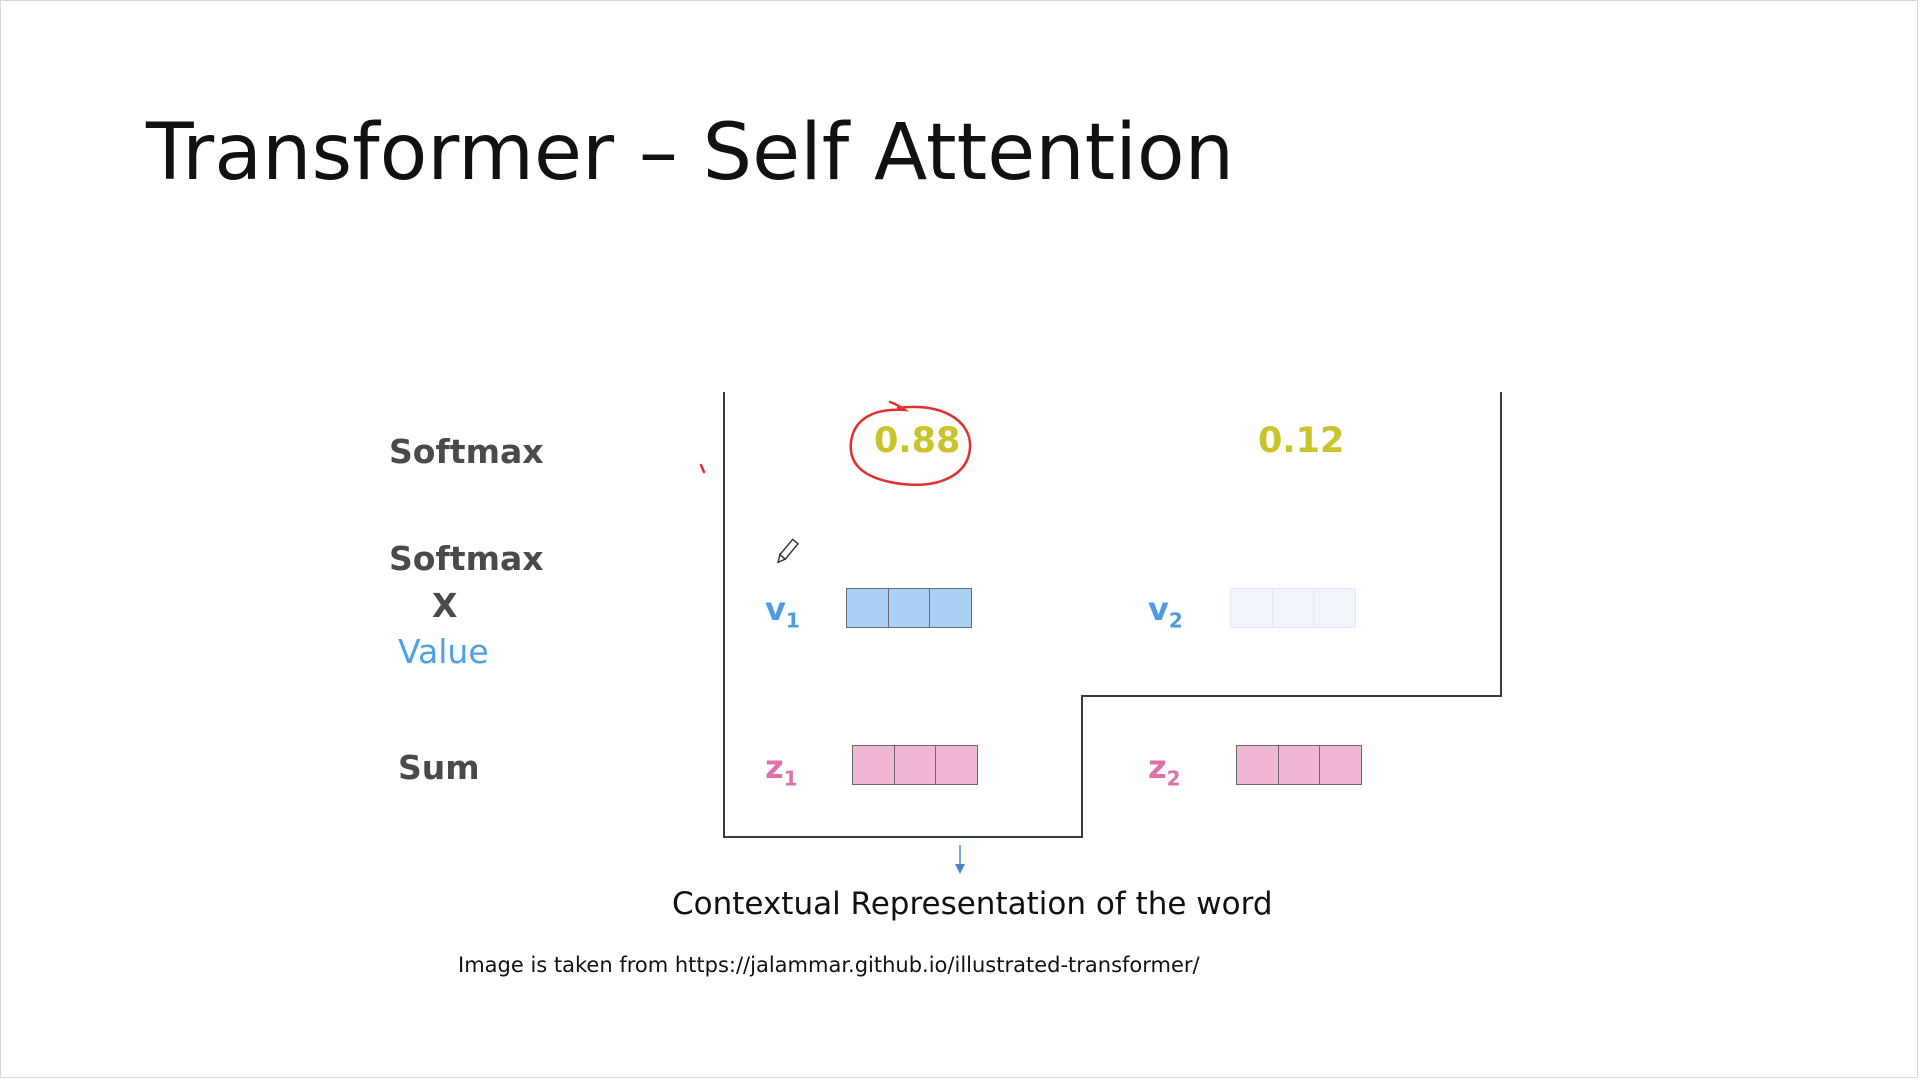 This screenshot has width=1920, height=1080. What do you see at coordinates (782, 611) in the screenshot?
I see `value-label-1: v1` at bounding box center [782, 611].